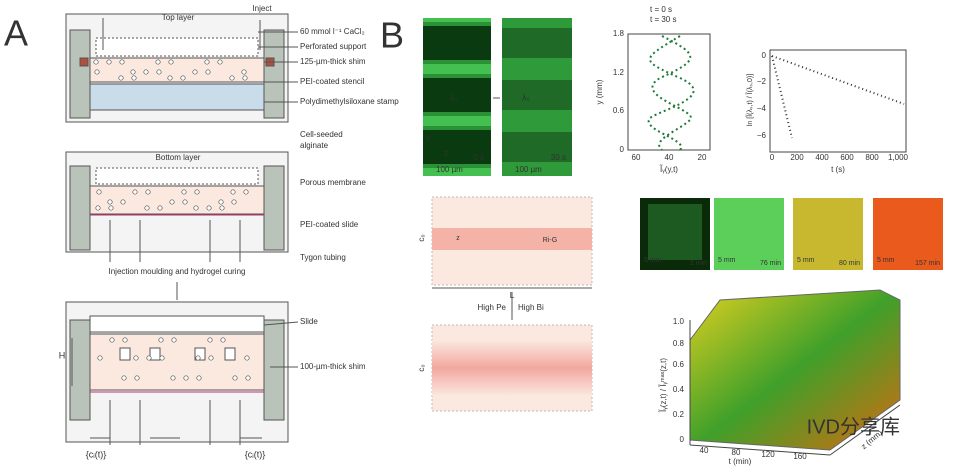 The width and height of the screenshot is (954, 466). What do you see at coordinates (323, 257) in the screenshot?
I see `label: Tygon tubing` at bounding box center [323, 257].